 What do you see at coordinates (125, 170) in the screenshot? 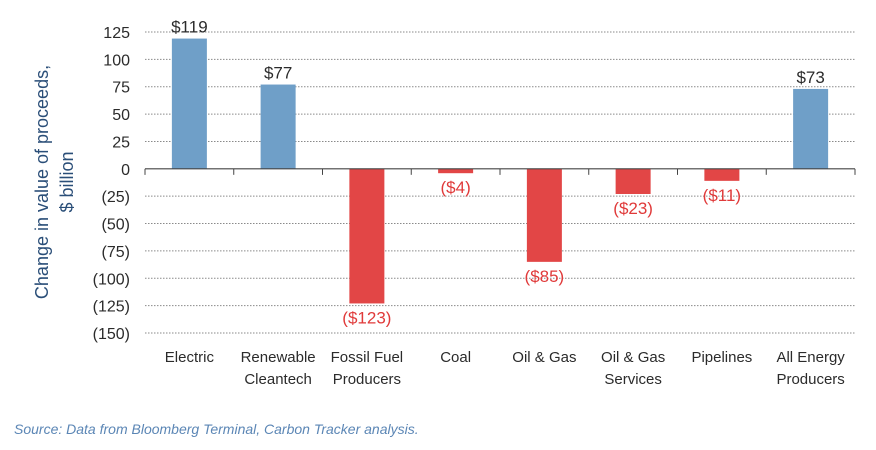
I see `y-tick-label: 0` at bounding box center [125, 170].